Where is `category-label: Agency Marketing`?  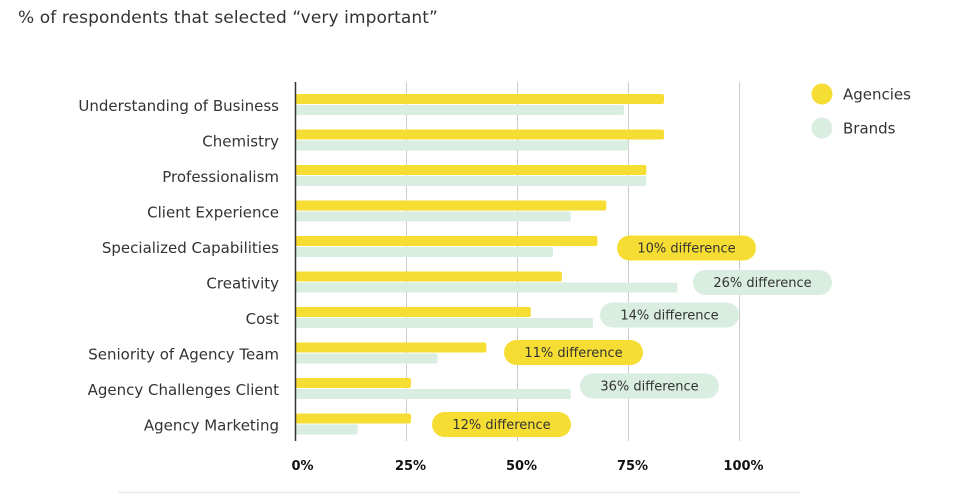 category-label: Agency Marketing is located at coordinates (211, 426).